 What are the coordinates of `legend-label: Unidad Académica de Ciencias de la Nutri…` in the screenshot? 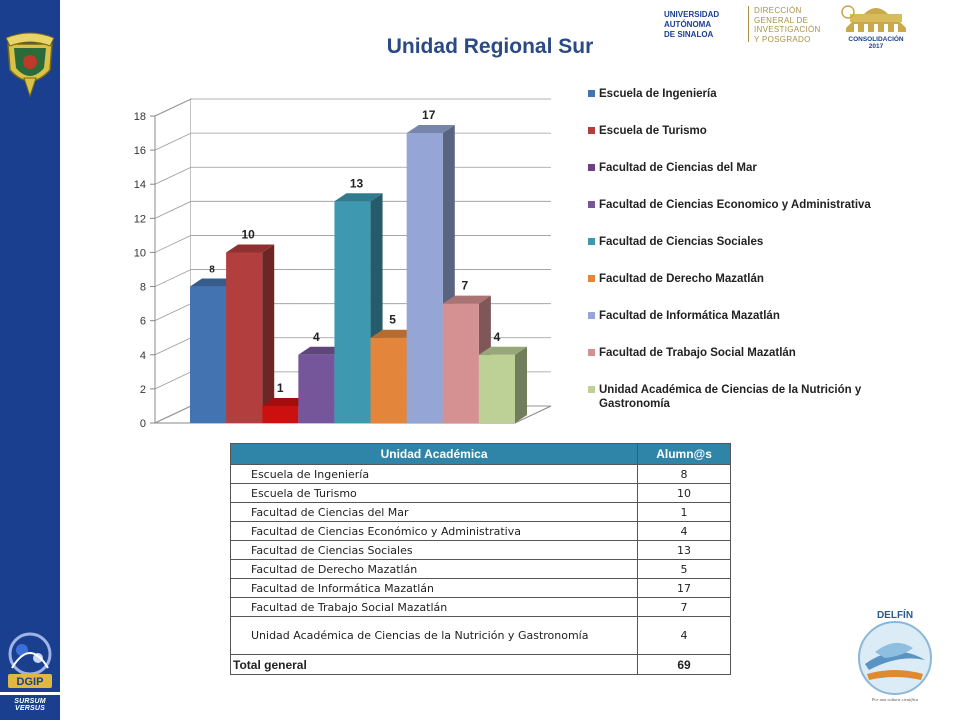 It's located at (730, 390).